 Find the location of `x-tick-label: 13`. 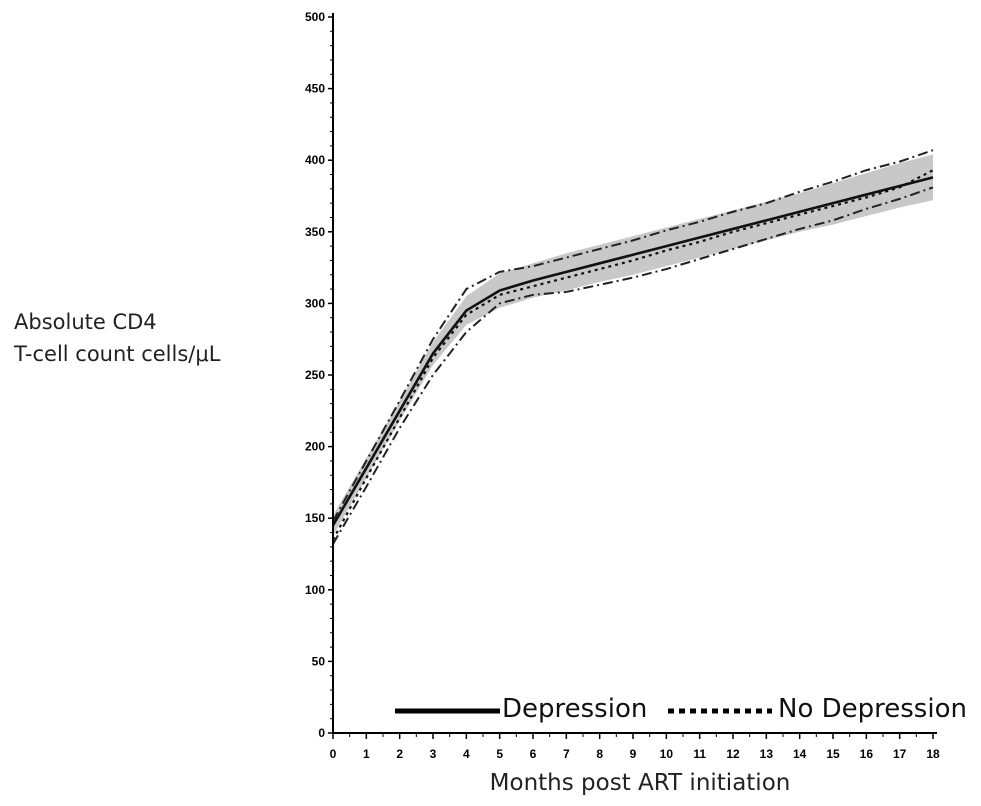

x-tick-label: 13 is located at coordinates (767, 754).